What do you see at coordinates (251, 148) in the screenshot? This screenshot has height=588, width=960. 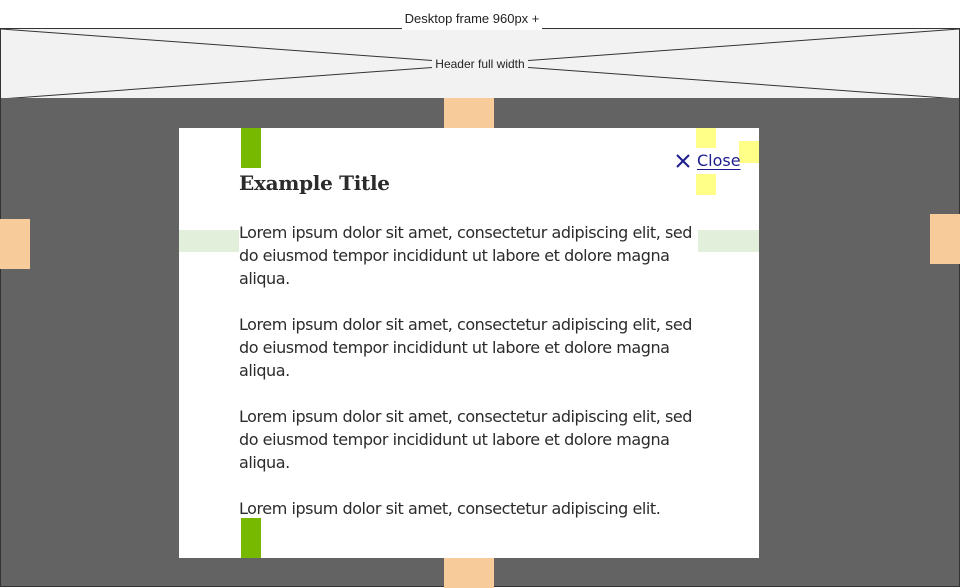 I see `spacing-marker-green-top` at bounding box center [251, 148].